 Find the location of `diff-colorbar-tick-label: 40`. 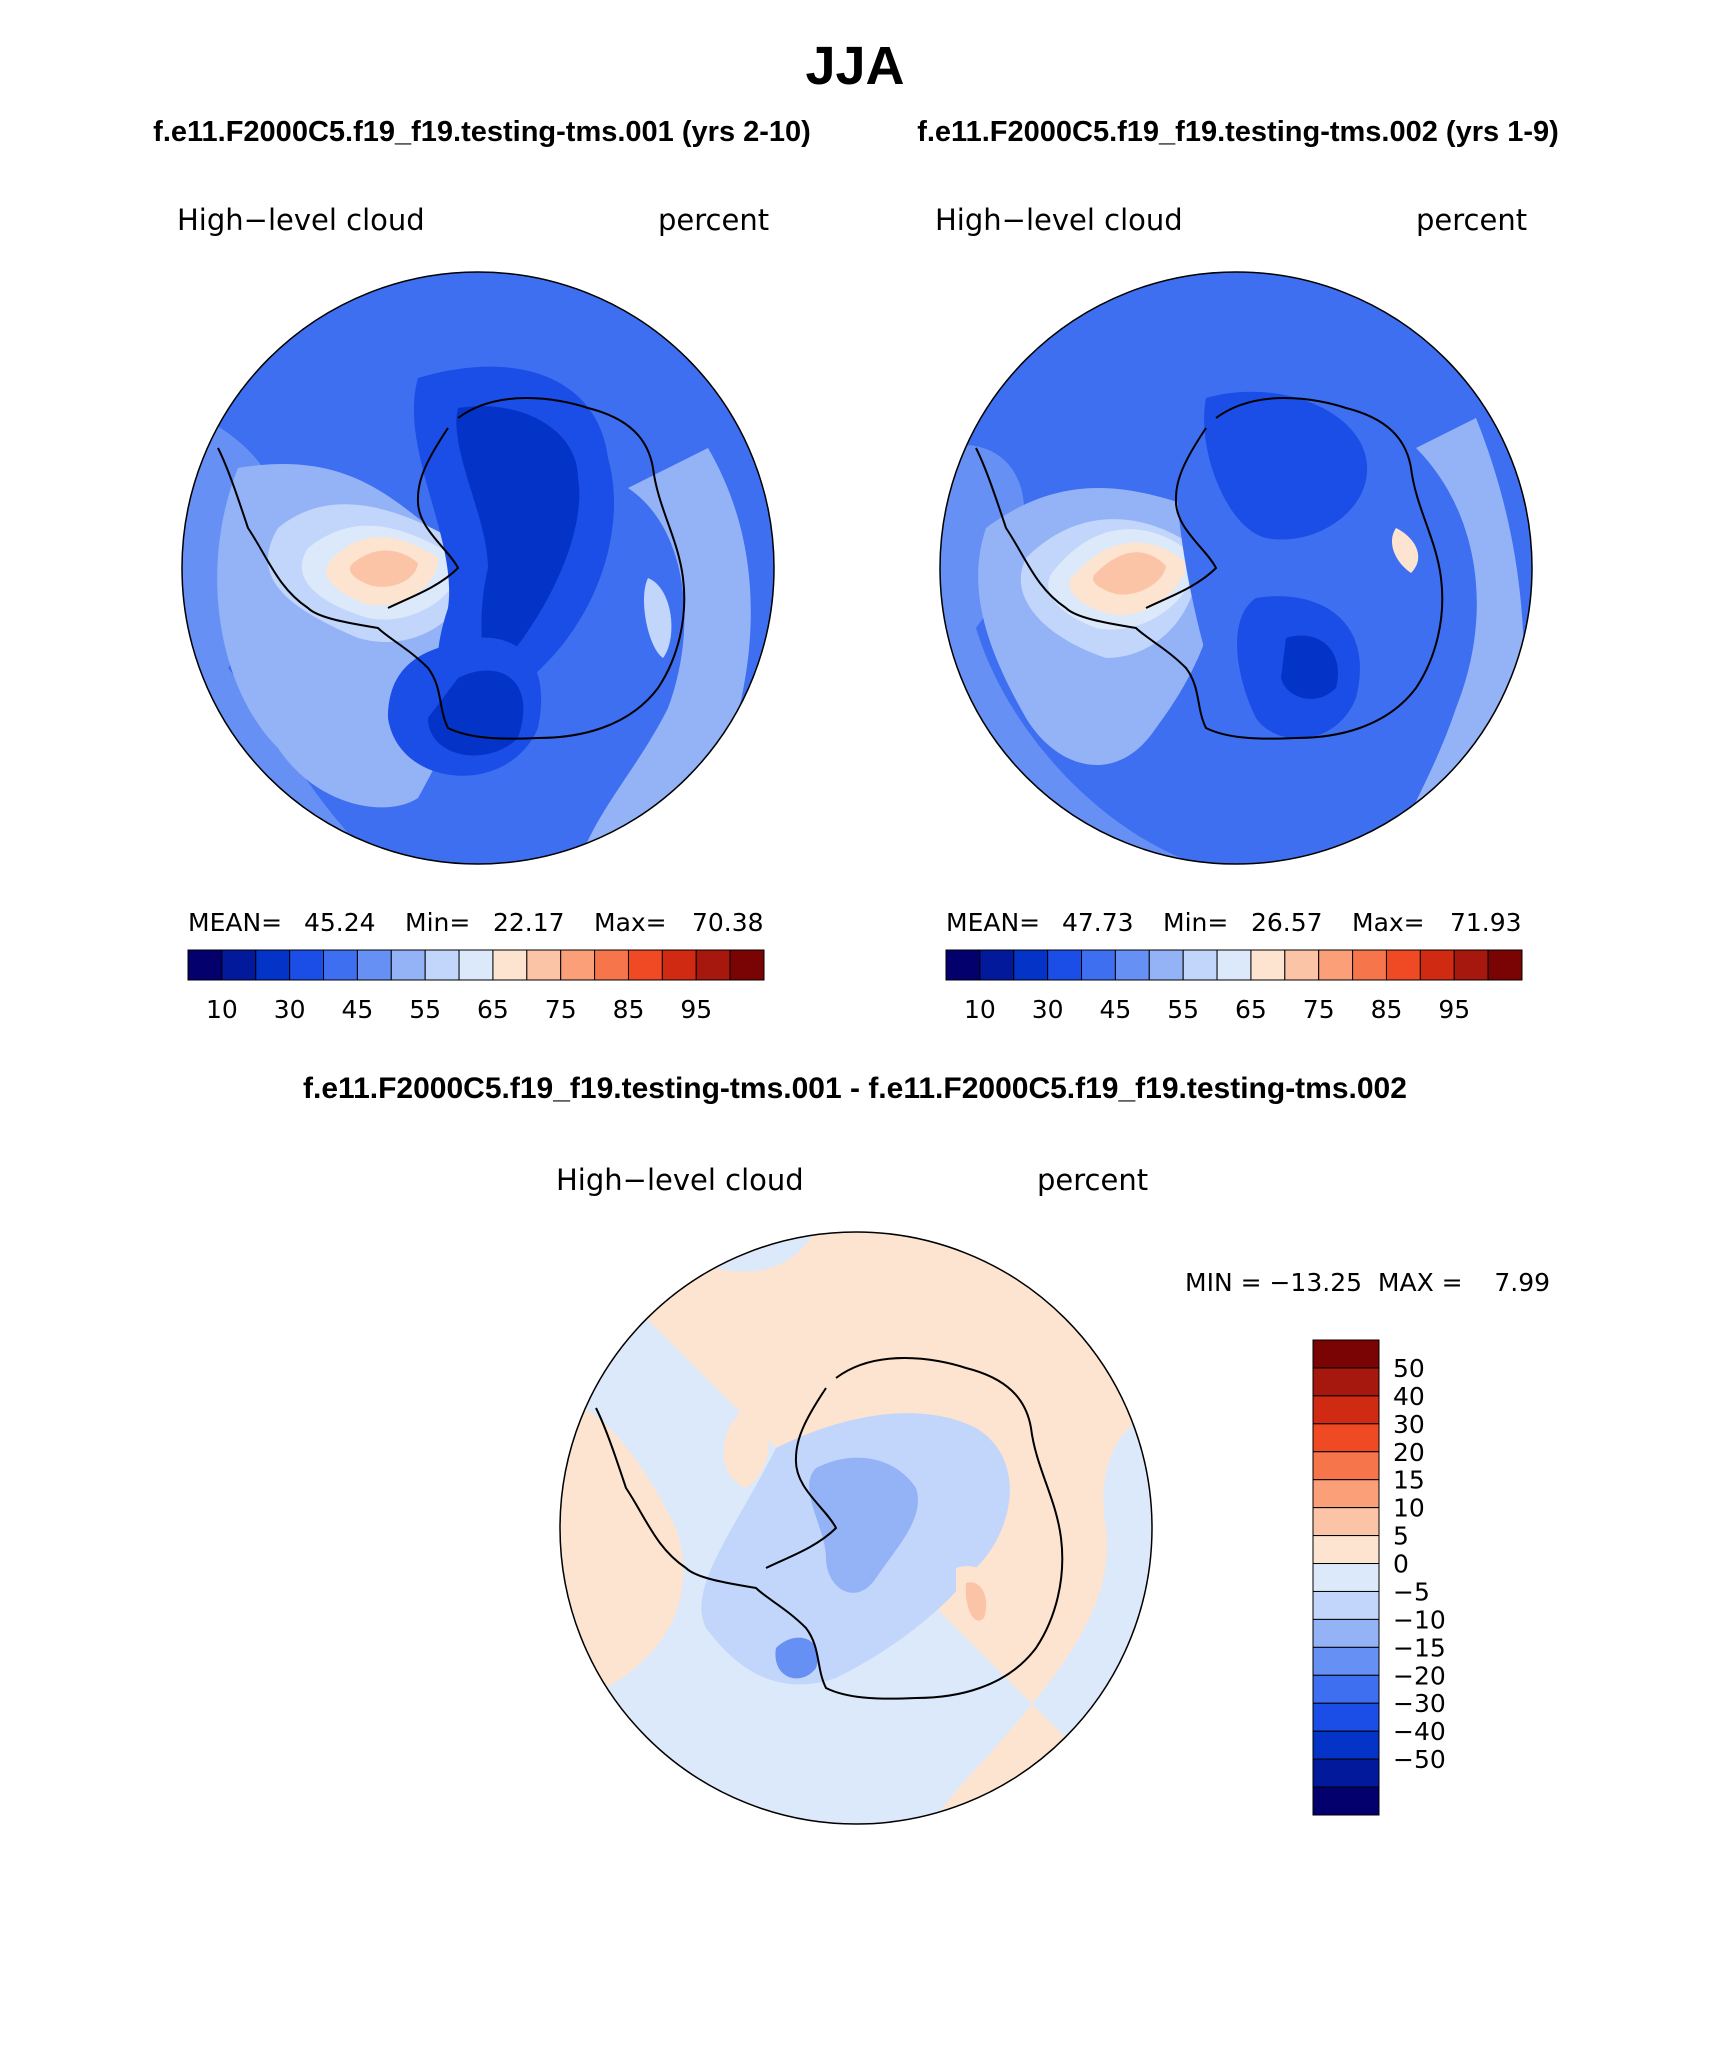

diff-colorbar-tick-label: 40 is located at coordinates (1409, 1396).